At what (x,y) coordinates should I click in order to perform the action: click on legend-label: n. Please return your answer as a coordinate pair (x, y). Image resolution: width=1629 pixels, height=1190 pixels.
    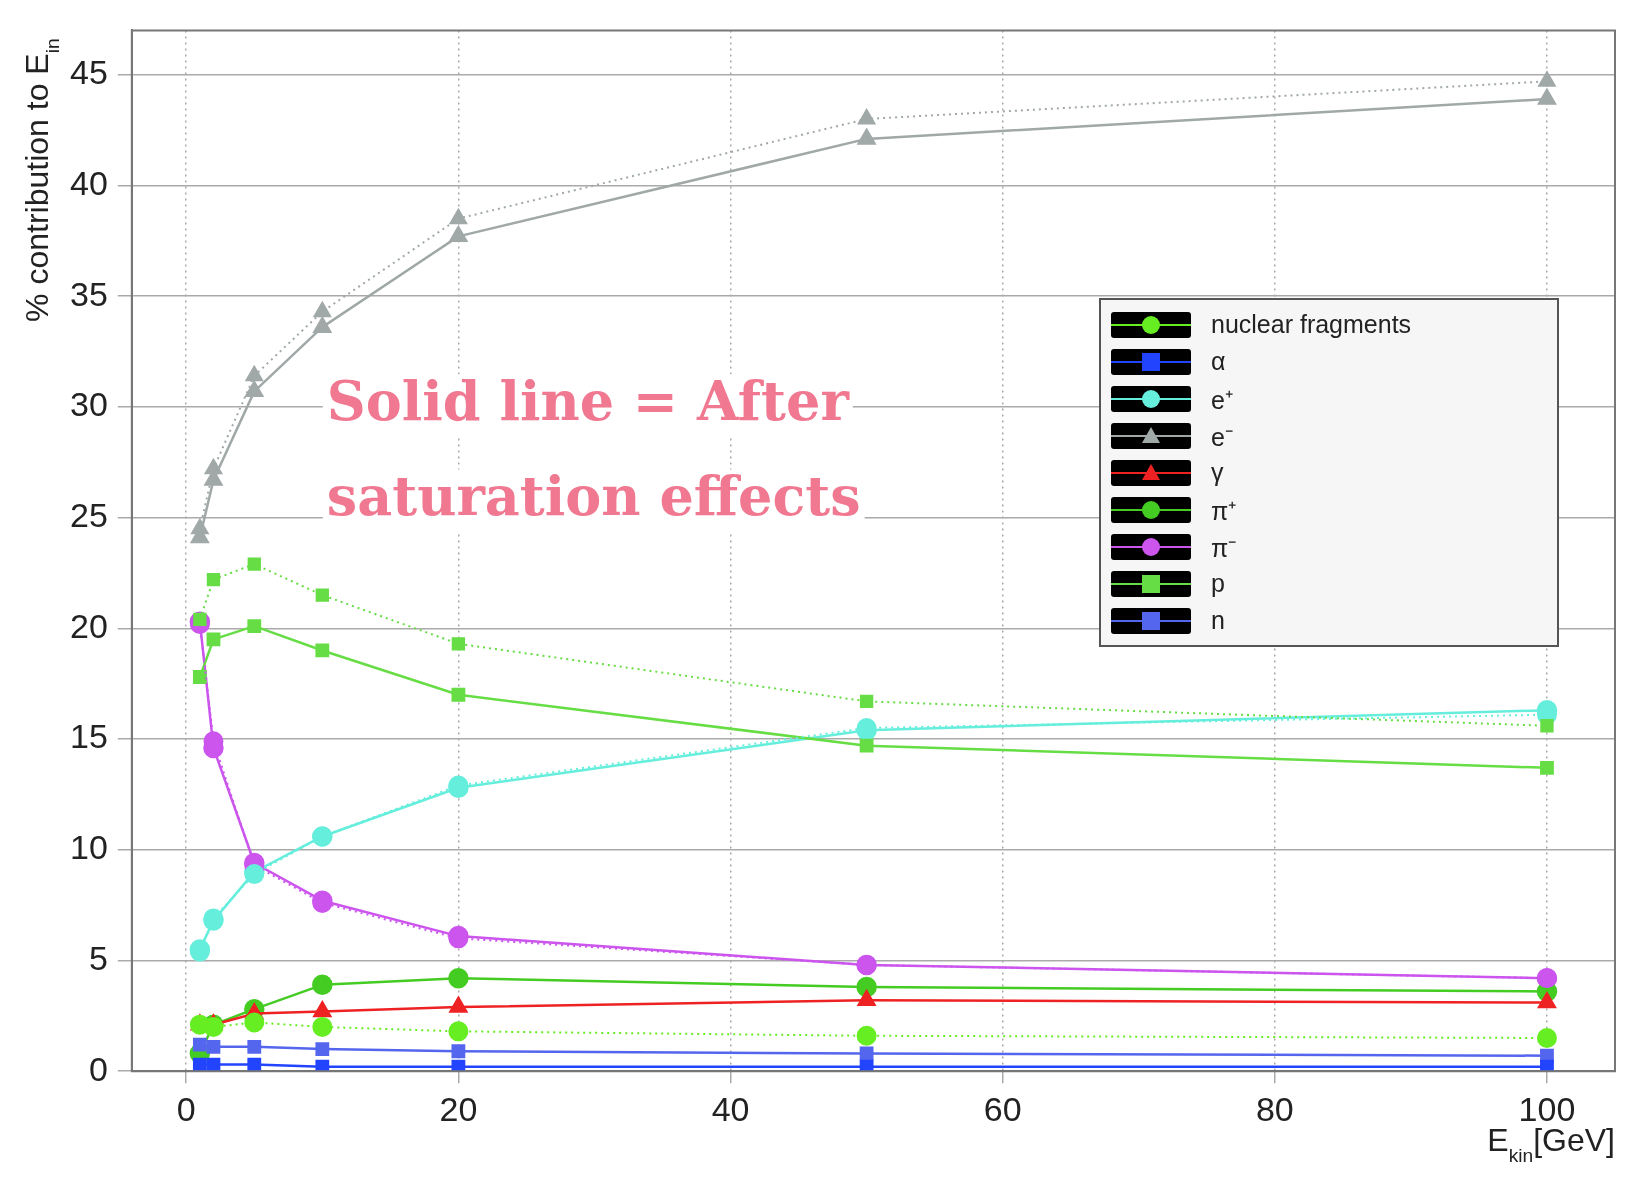
    Looking at the image, I should click on (1218, 621).